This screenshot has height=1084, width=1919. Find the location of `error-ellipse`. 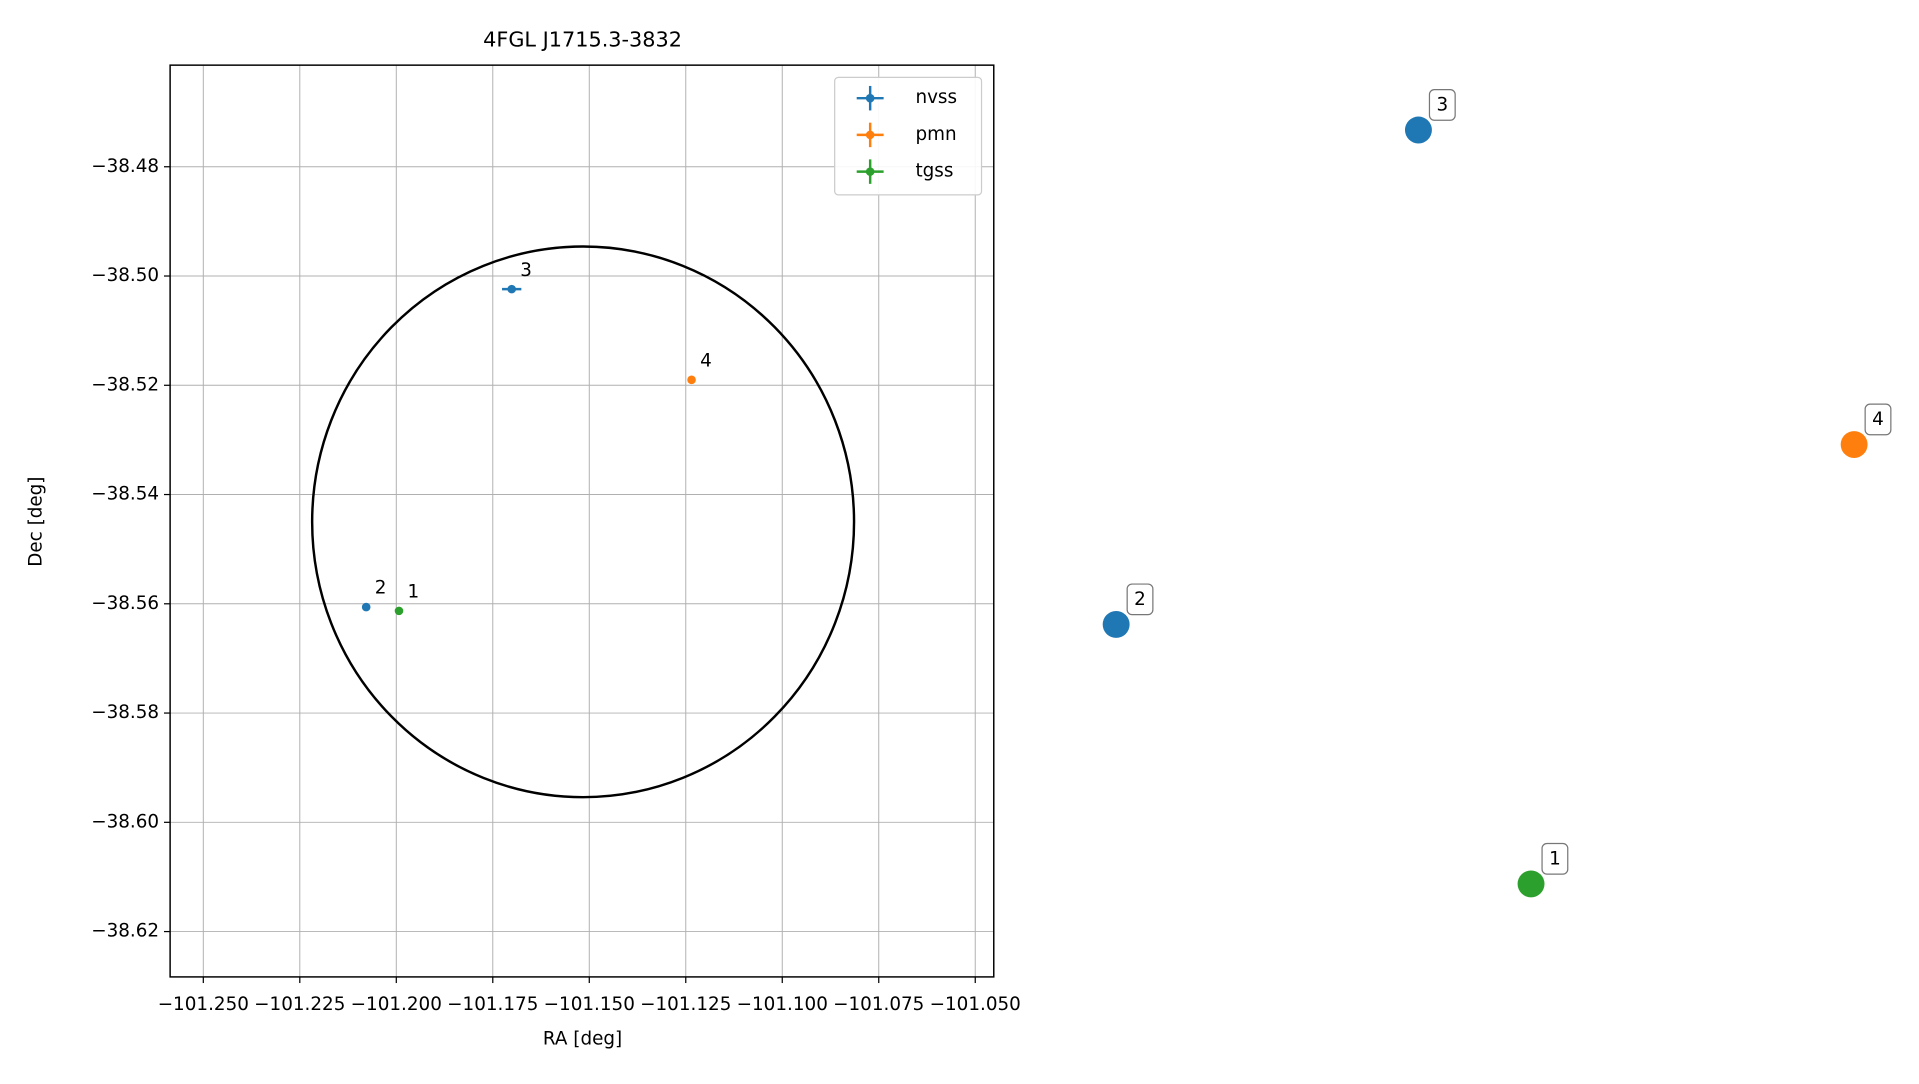

error-ellipse is located at coordinates (583, 522).